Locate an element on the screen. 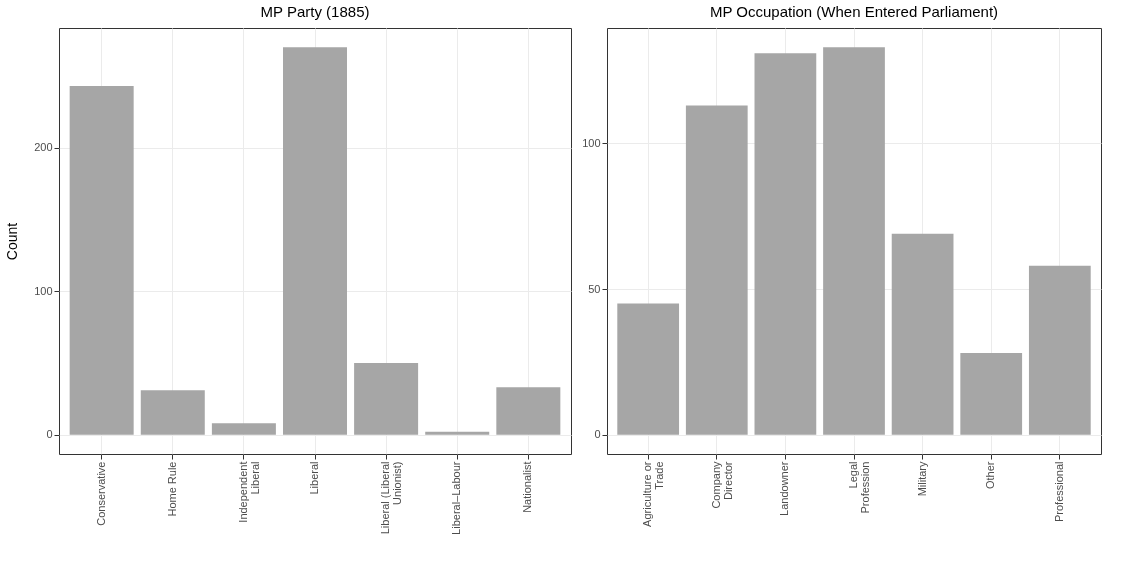  x-tick-label: Military is located at coordinates (921, 479).